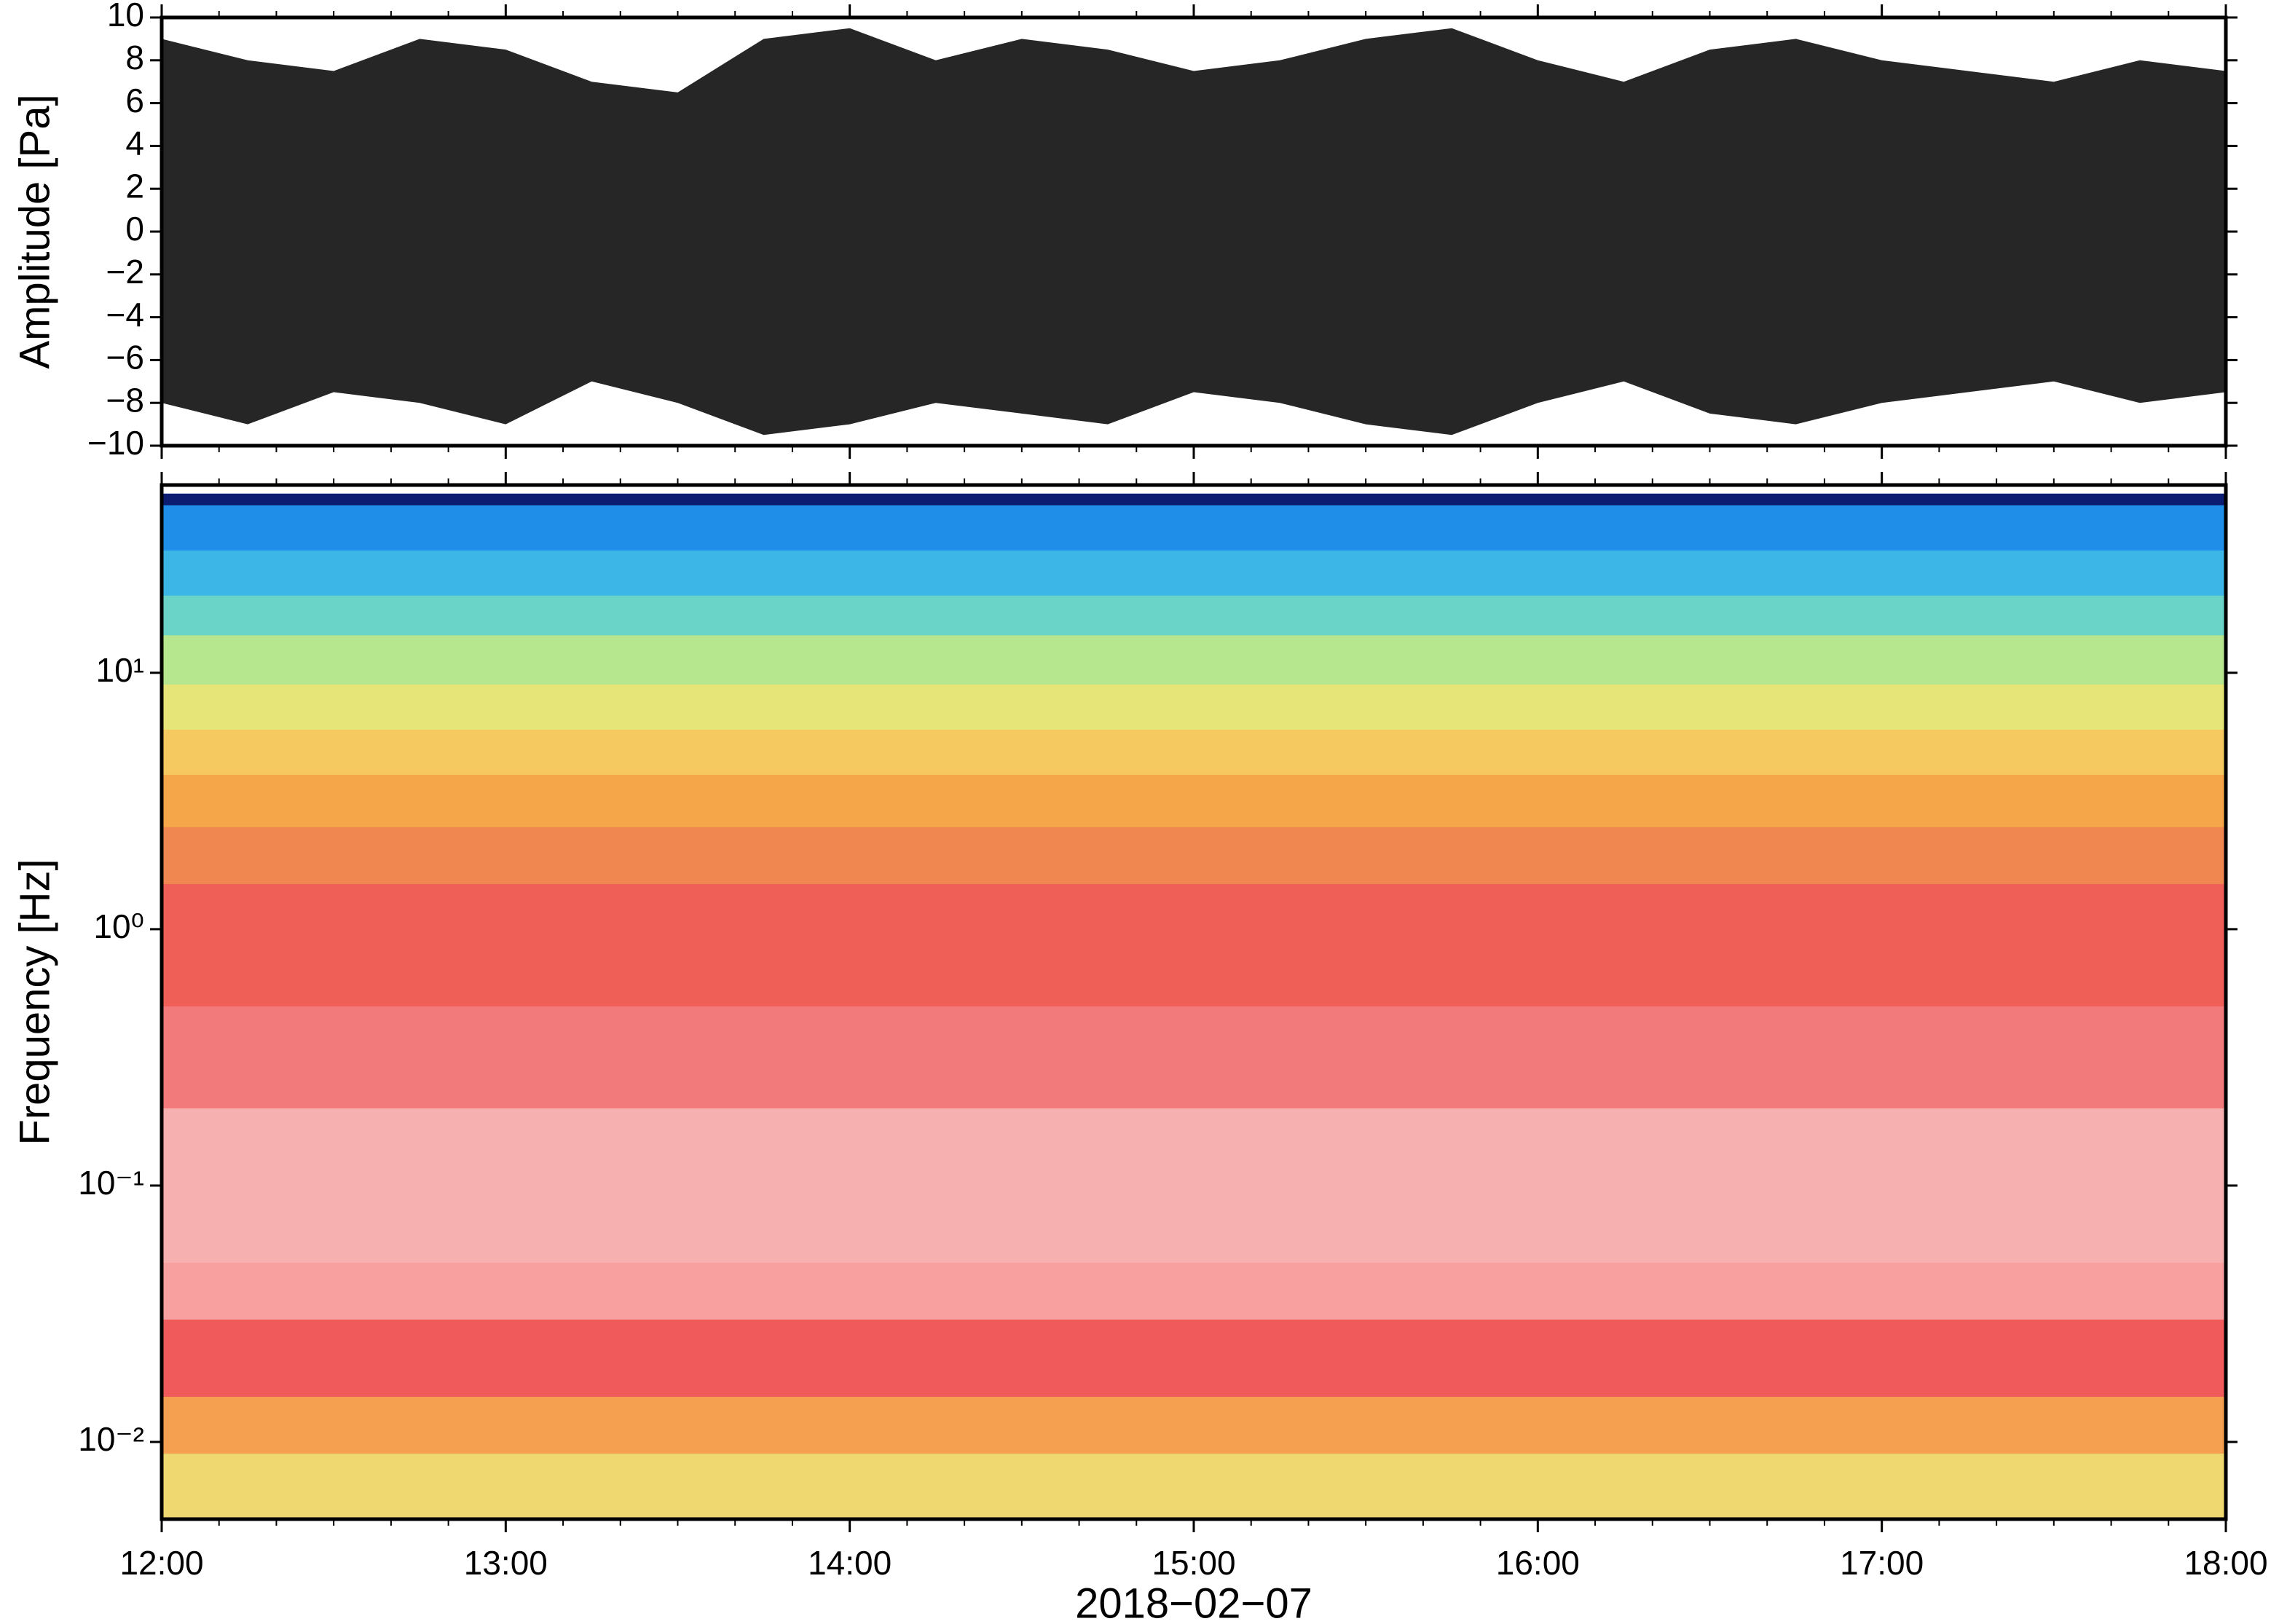 The height and width of the screenshot is (1624, 2271). What do you see at coordinates (125, 315) in the screenshot?
I see `y-tick-label: −4` at bounding box center [125, 315].